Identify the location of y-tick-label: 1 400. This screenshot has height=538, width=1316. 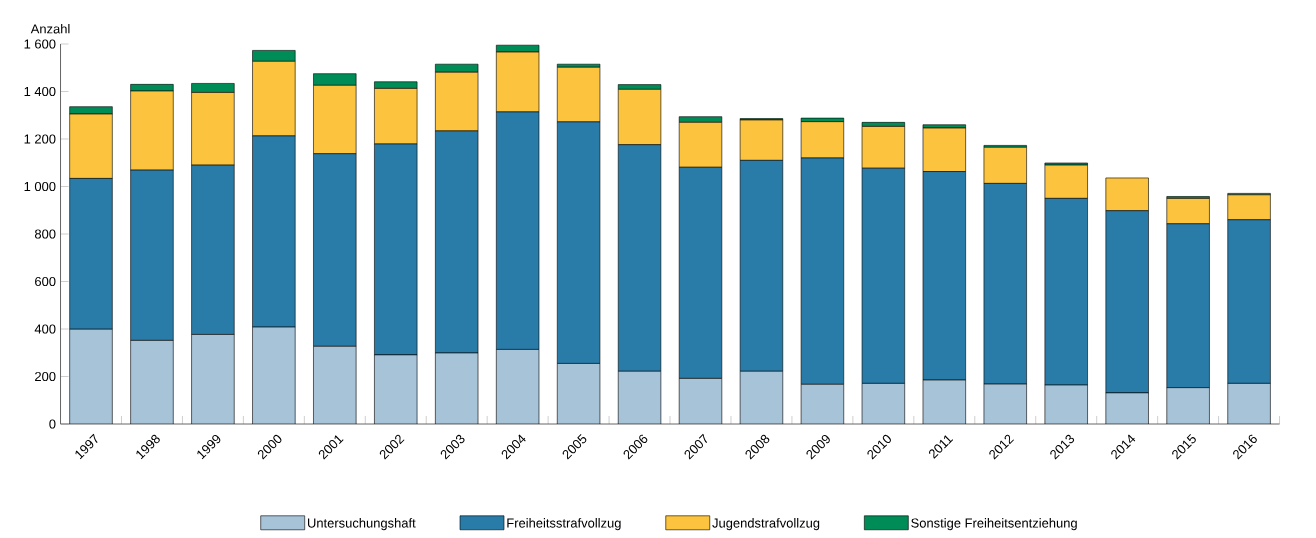
(40, 91).